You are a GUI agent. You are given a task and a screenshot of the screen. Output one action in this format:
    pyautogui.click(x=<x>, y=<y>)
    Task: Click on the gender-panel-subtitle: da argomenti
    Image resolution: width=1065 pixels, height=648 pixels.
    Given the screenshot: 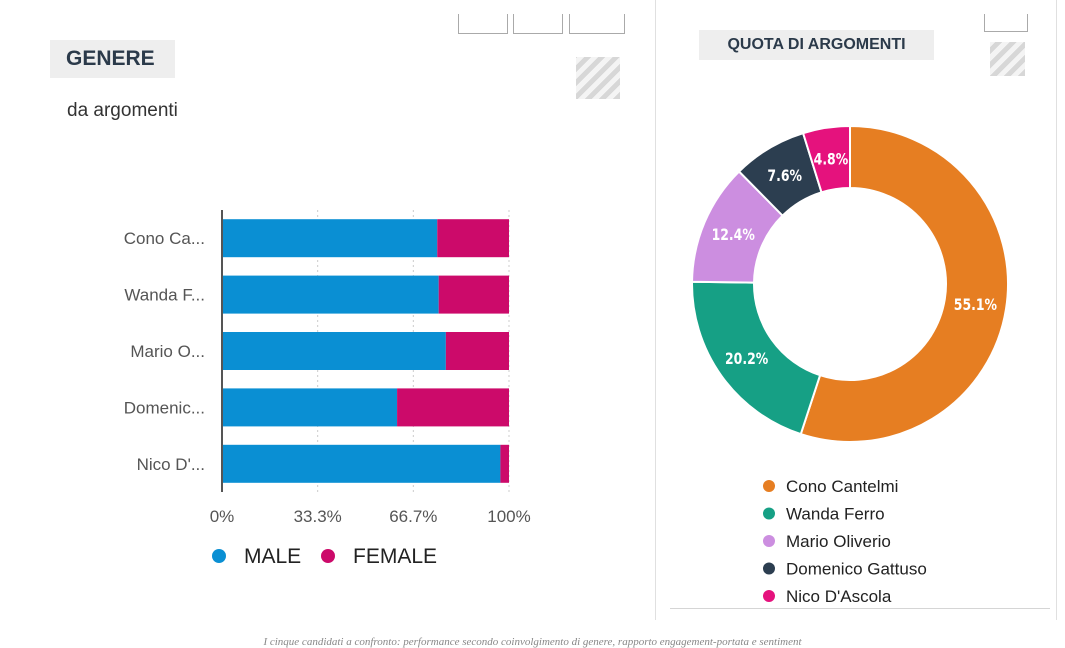 What is the action you would take?
    pyautogui.click(x=122, y=110)
    